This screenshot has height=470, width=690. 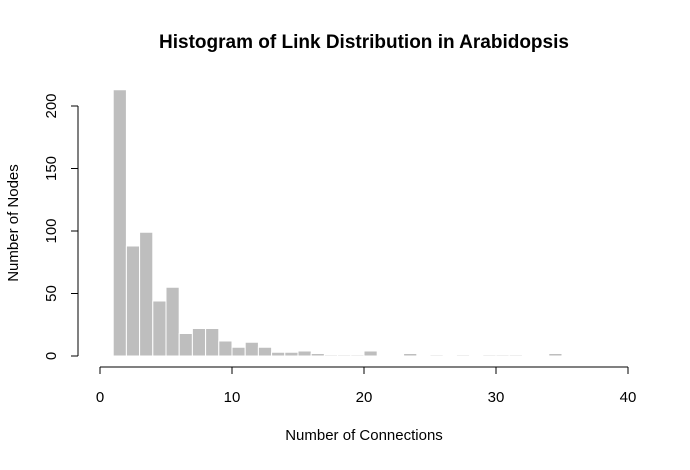 I want to click on x-axis: 0 10 20 30 40, so click(x=366, y=386).